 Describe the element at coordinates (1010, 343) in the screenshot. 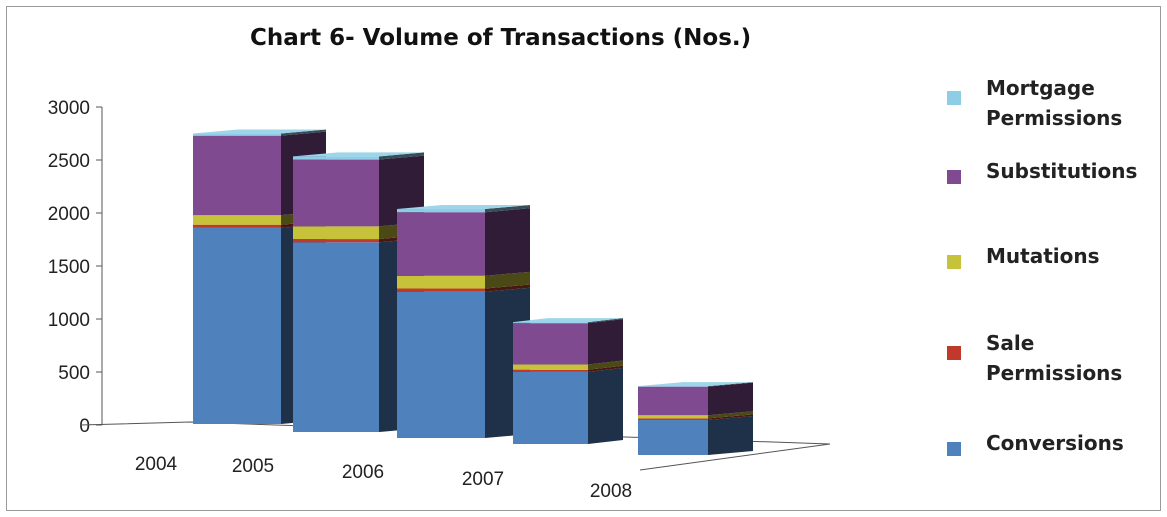

I see `legend-label-3: Sale` at that location.